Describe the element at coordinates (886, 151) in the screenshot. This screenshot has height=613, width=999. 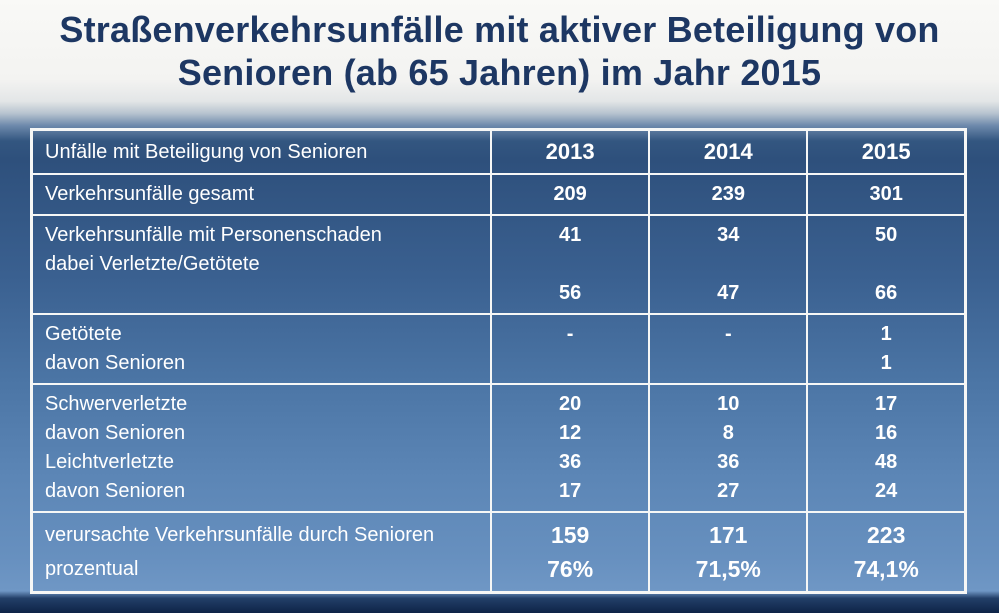
I see `year-header-2015: 2015` at that location.